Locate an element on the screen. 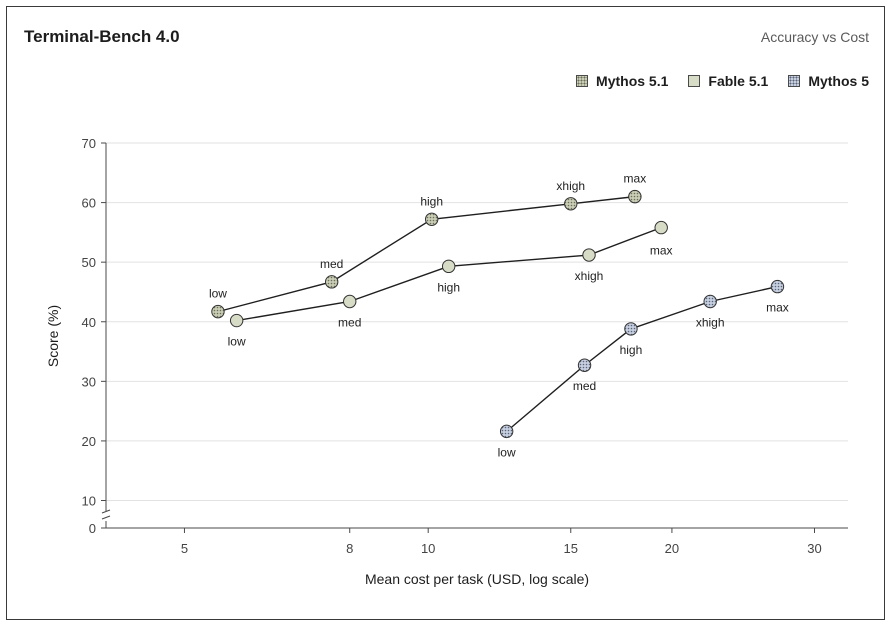  point-mythos-5-low is located at coordinates (506, 431).